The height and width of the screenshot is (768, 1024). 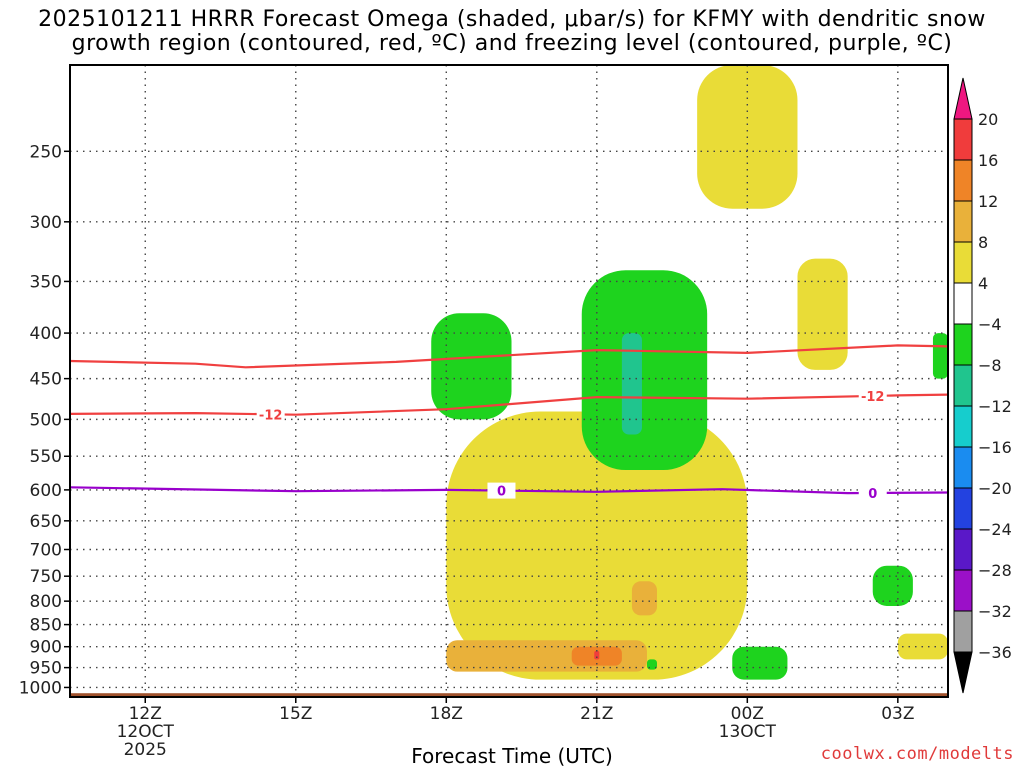 What do you see at coordinates (46, 457) in the screenshot?
I see `y-tick-label: 550` at bounding box center [46, 457].